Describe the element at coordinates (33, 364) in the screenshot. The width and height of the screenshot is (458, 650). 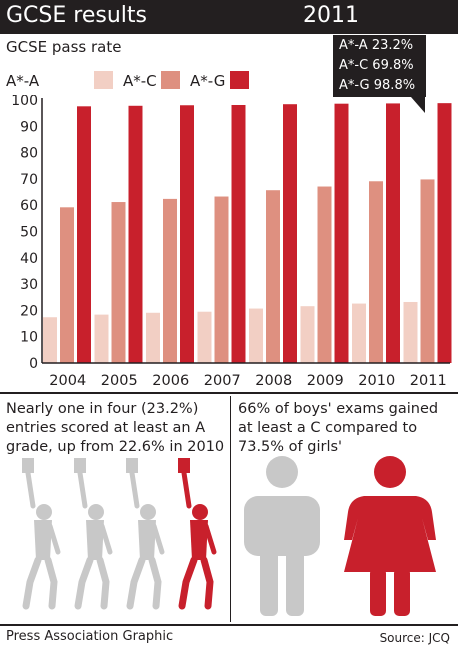
I see `y-tick-label: 0` at that location.